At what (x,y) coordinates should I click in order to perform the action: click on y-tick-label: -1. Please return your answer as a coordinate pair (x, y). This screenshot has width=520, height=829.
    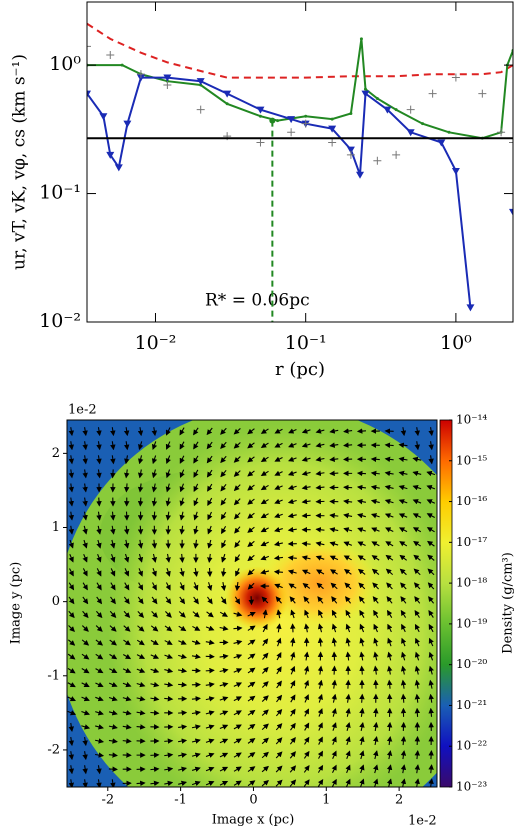
    Looking at the image, I should click on (53, 675).